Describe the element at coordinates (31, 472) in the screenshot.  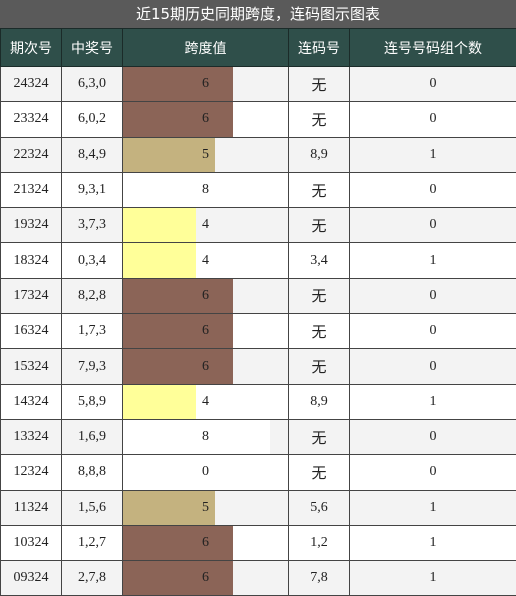
I see `issue-cell: 12324` at that location.